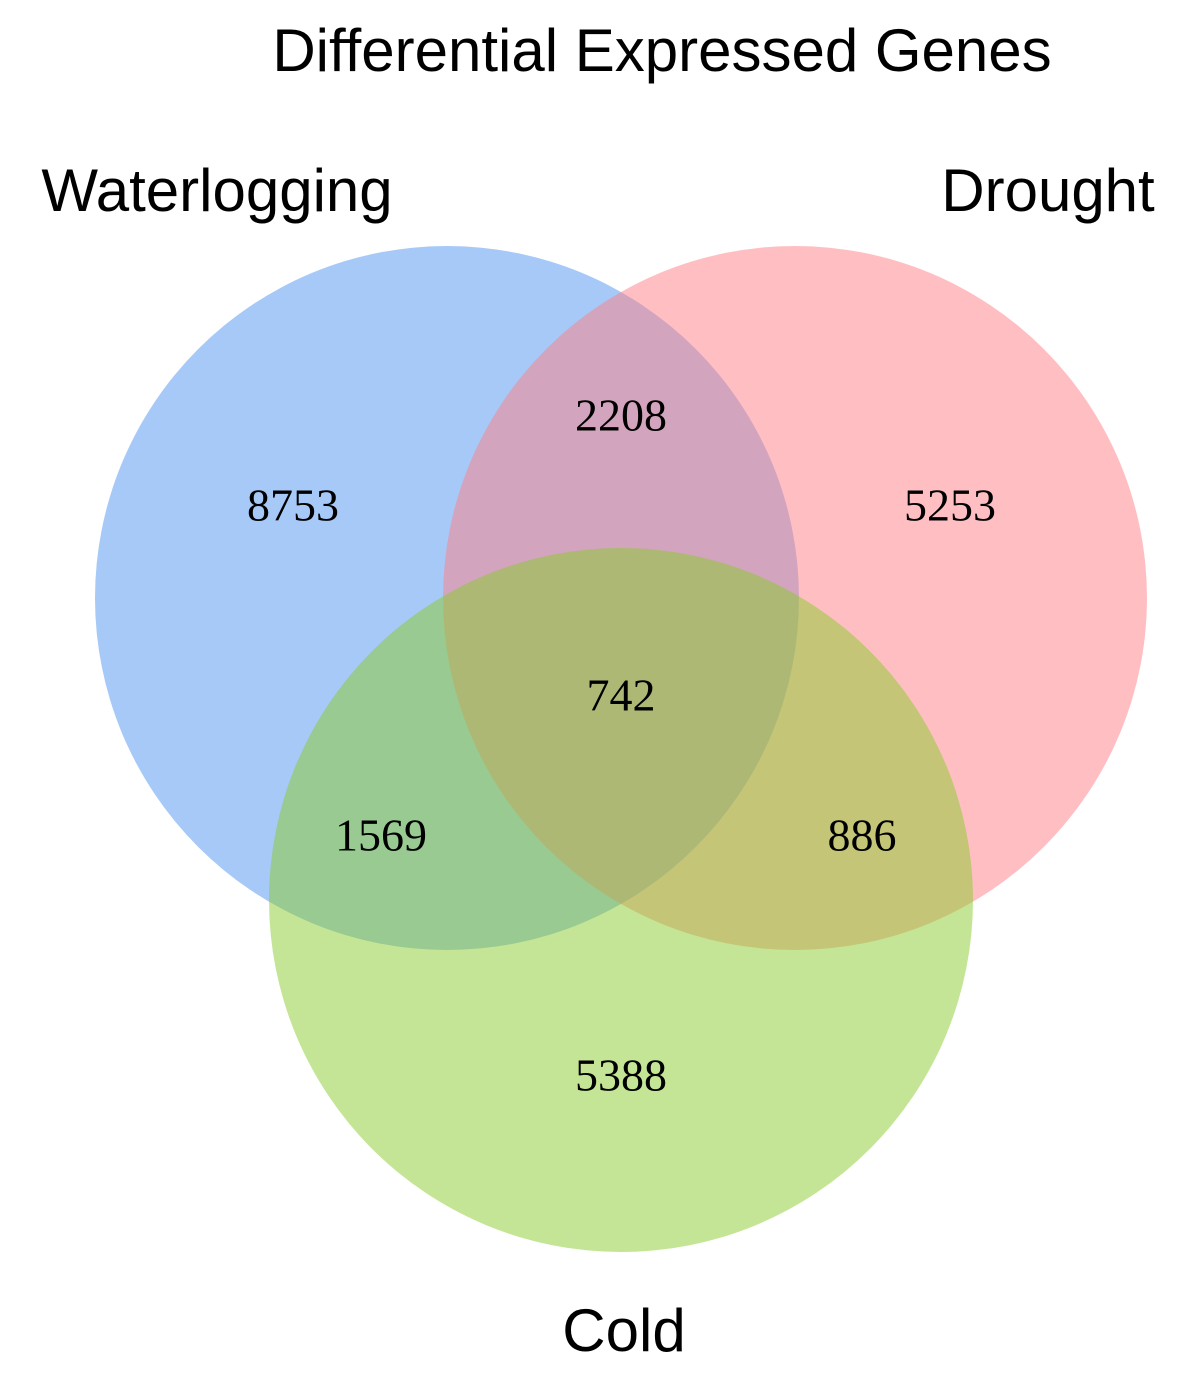 This screenshot has width=1195, height=1383. What do you see at coordinates (661, 50) in the screenshot?
I see `chart-title: Differential Expressed Genes` at bounding box center [661, 50].